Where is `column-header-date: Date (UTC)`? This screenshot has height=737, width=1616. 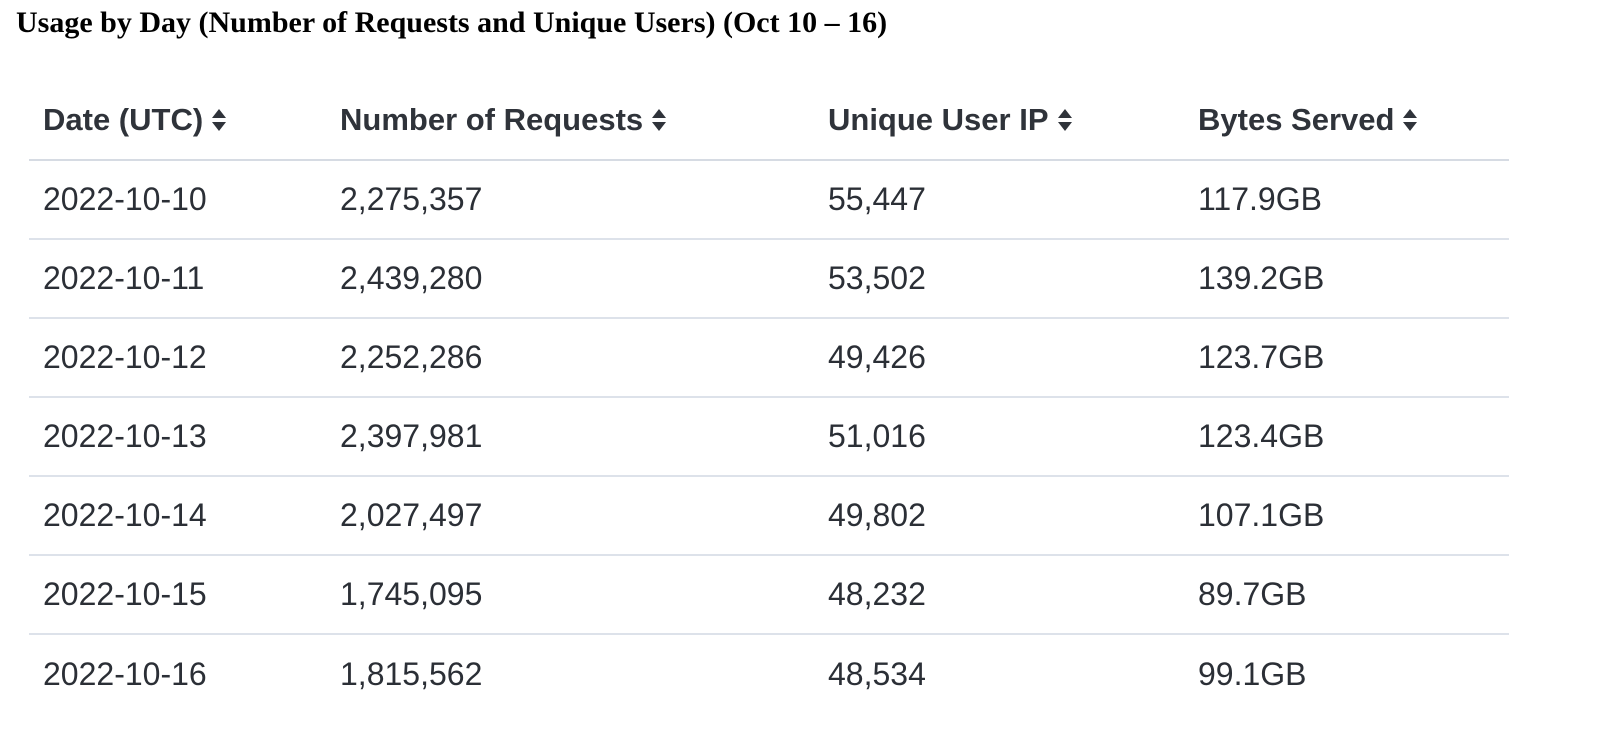
column-header-date: Date (UTC) is located at coordinates (177, 120).